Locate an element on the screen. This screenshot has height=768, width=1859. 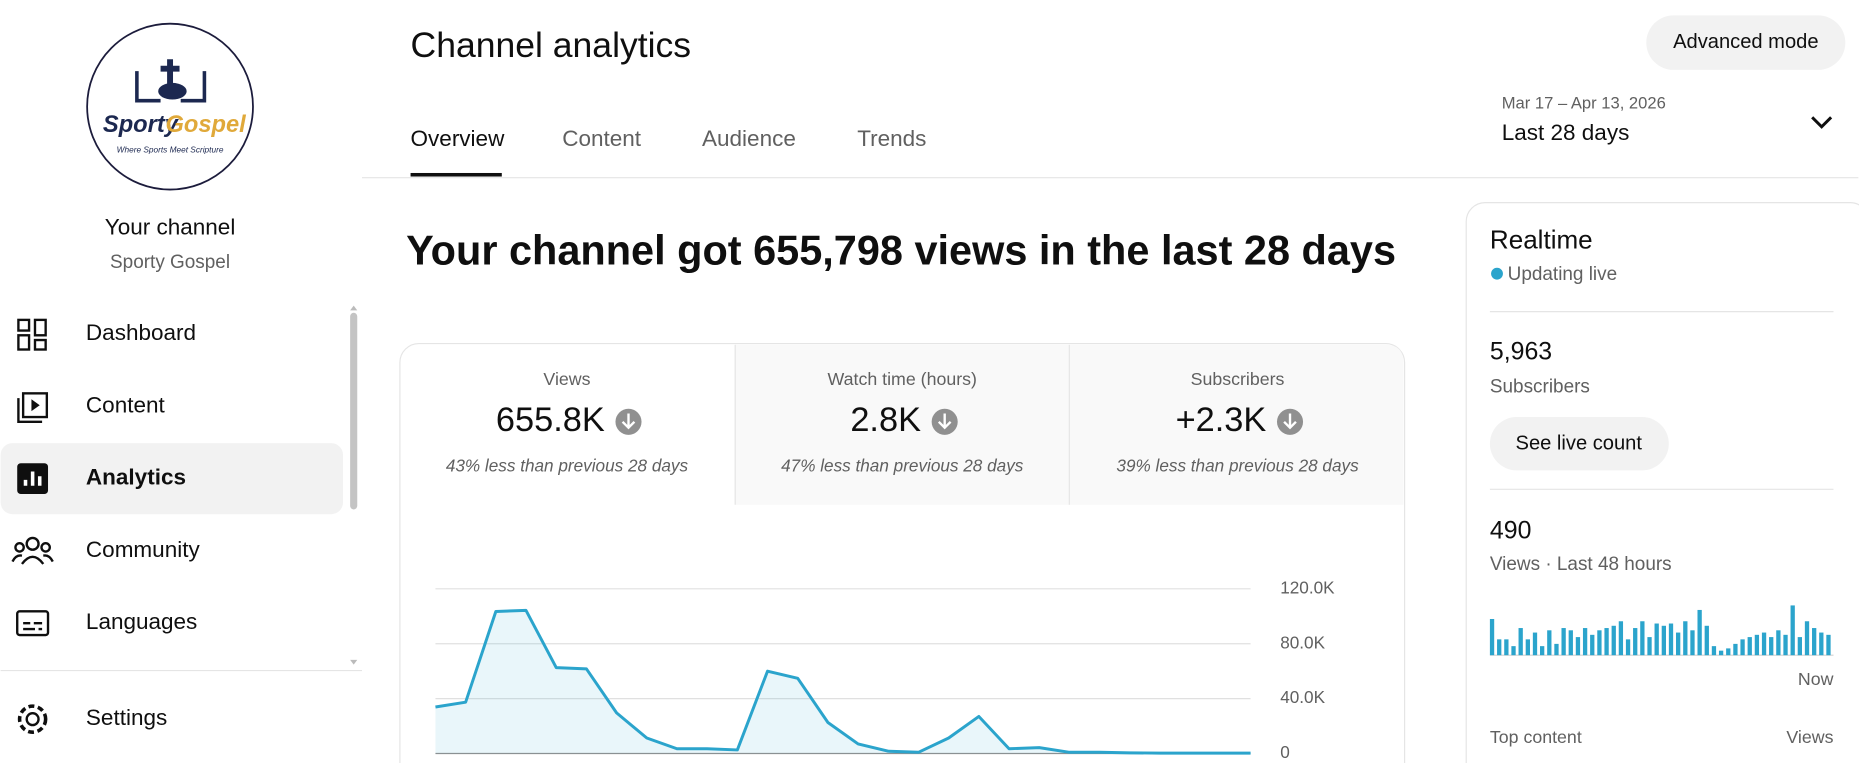
nav-item: Content is located at coordinates (91, 407).